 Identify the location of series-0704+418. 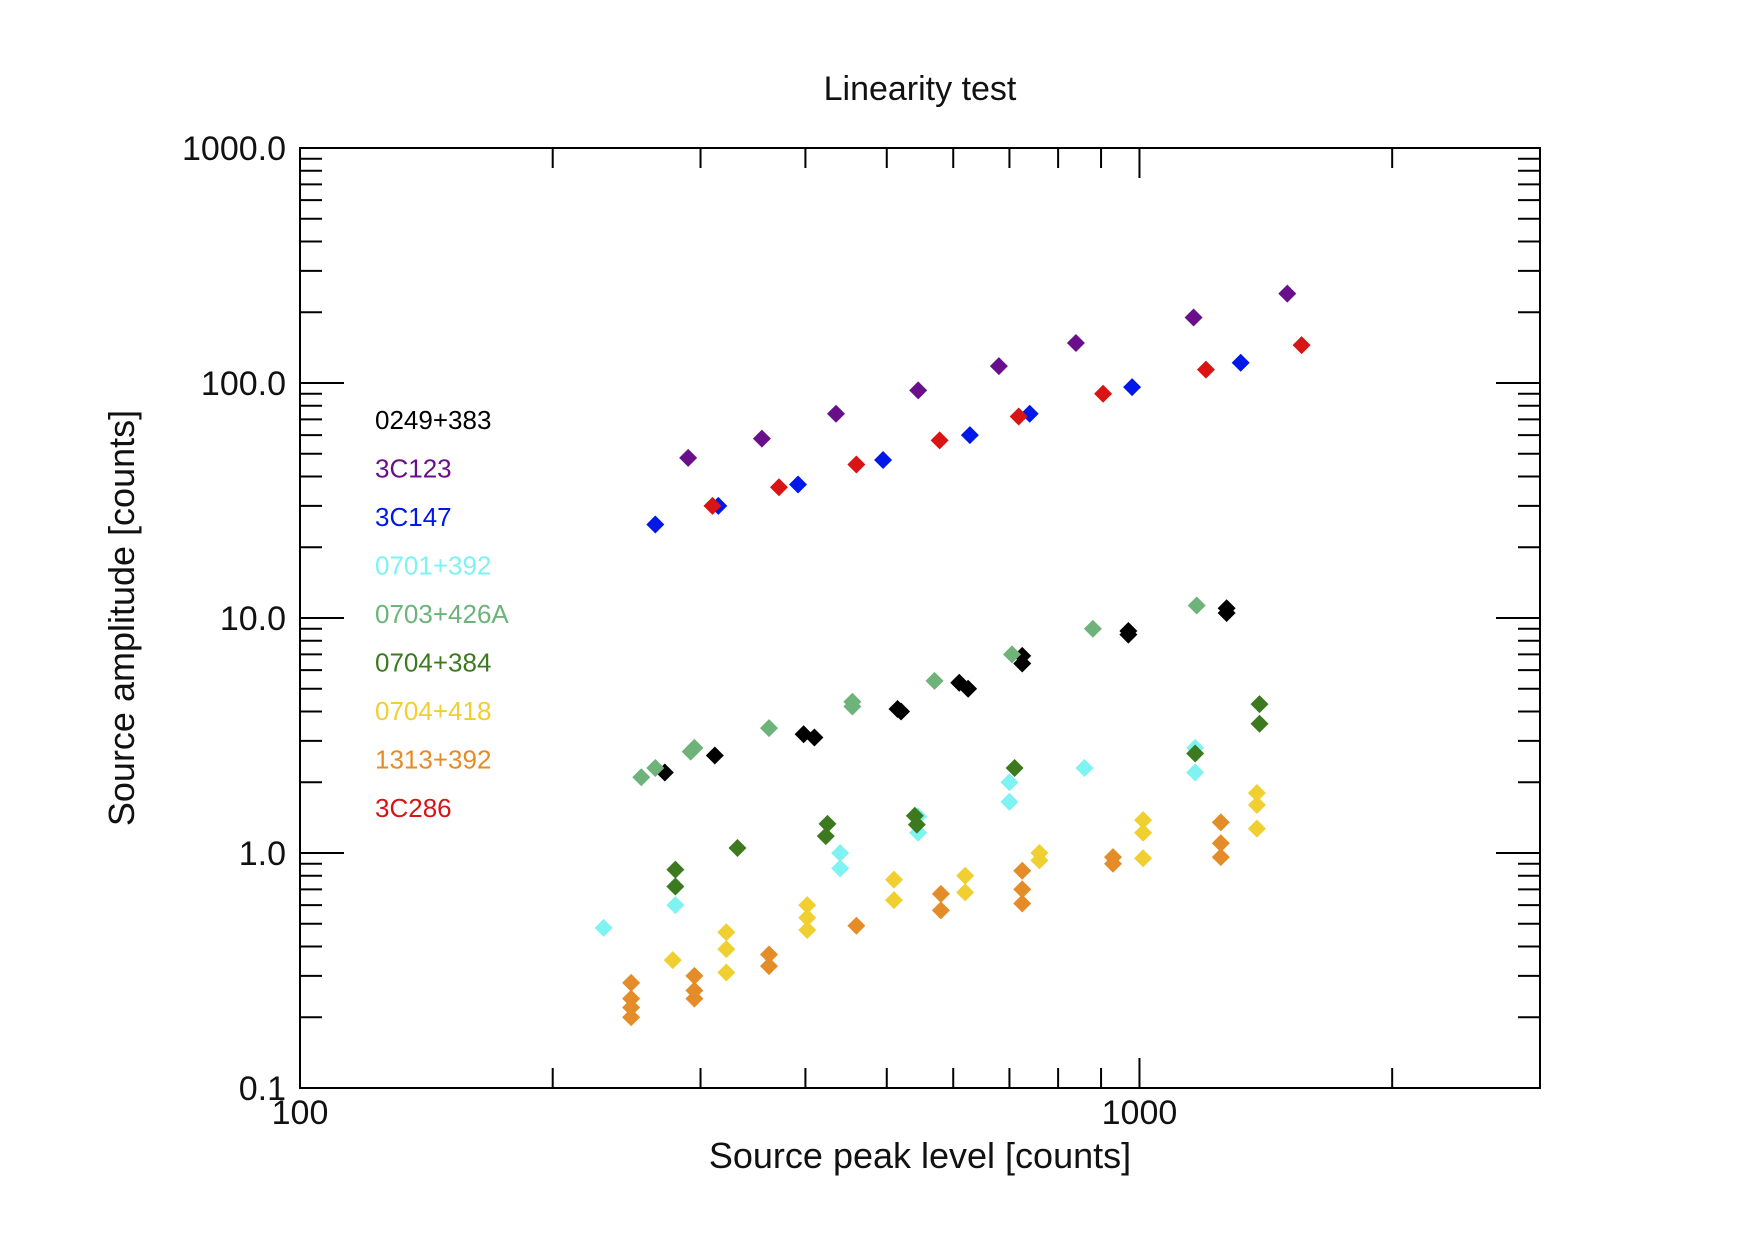
(964, 883).